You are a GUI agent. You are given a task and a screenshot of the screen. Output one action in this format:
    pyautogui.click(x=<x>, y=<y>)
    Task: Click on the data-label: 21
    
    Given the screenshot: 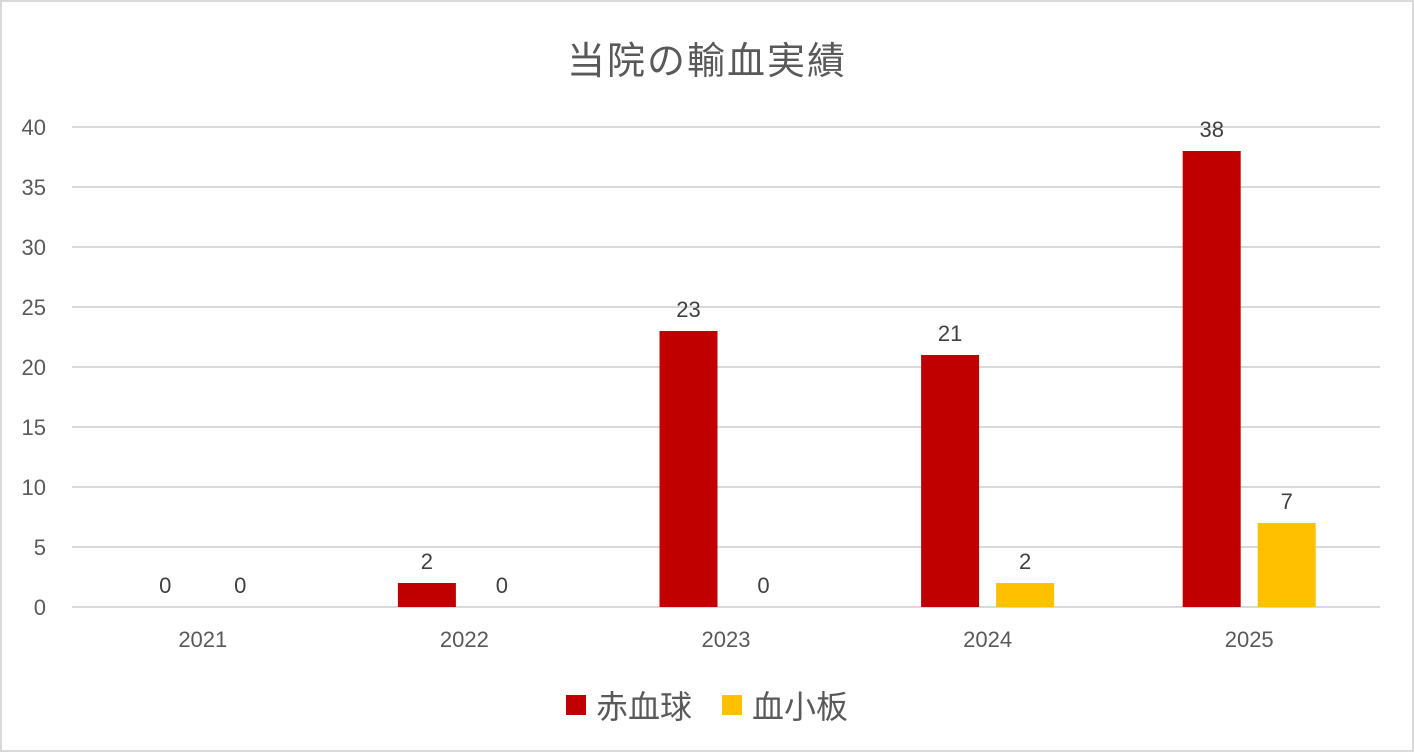 What is the action you would take?
    pyautogui.click(x=950, y=333)
    